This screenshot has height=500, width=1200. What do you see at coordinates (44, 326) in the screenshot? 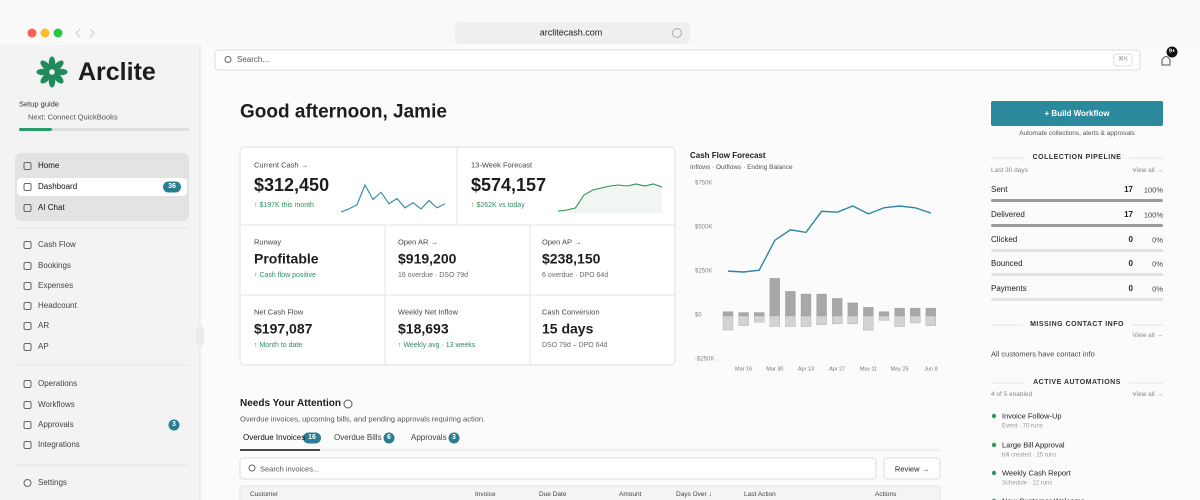
I see `nav-item: AR` at bounding box center [44, 326].